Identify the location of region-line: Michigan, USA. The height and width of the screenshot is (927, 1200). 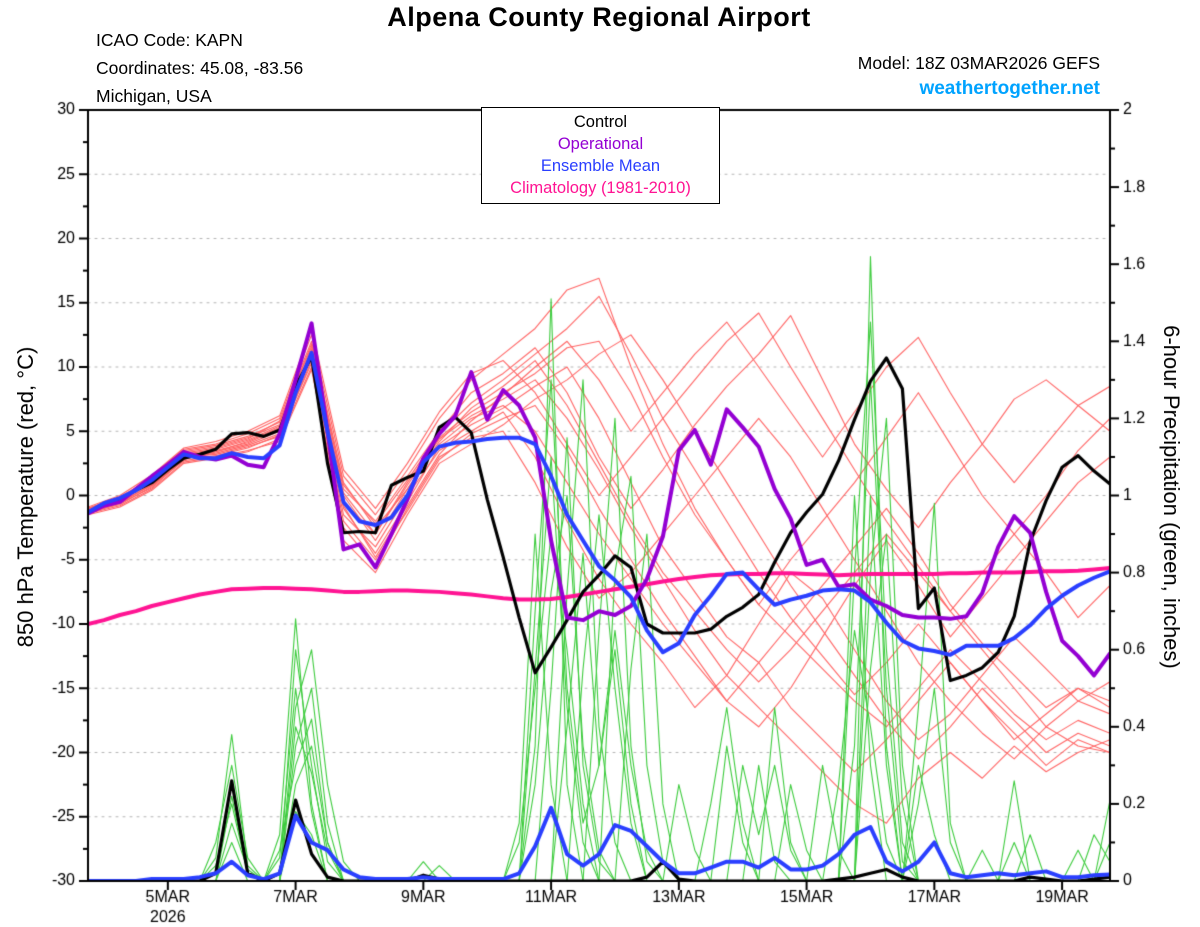
(154, 96).